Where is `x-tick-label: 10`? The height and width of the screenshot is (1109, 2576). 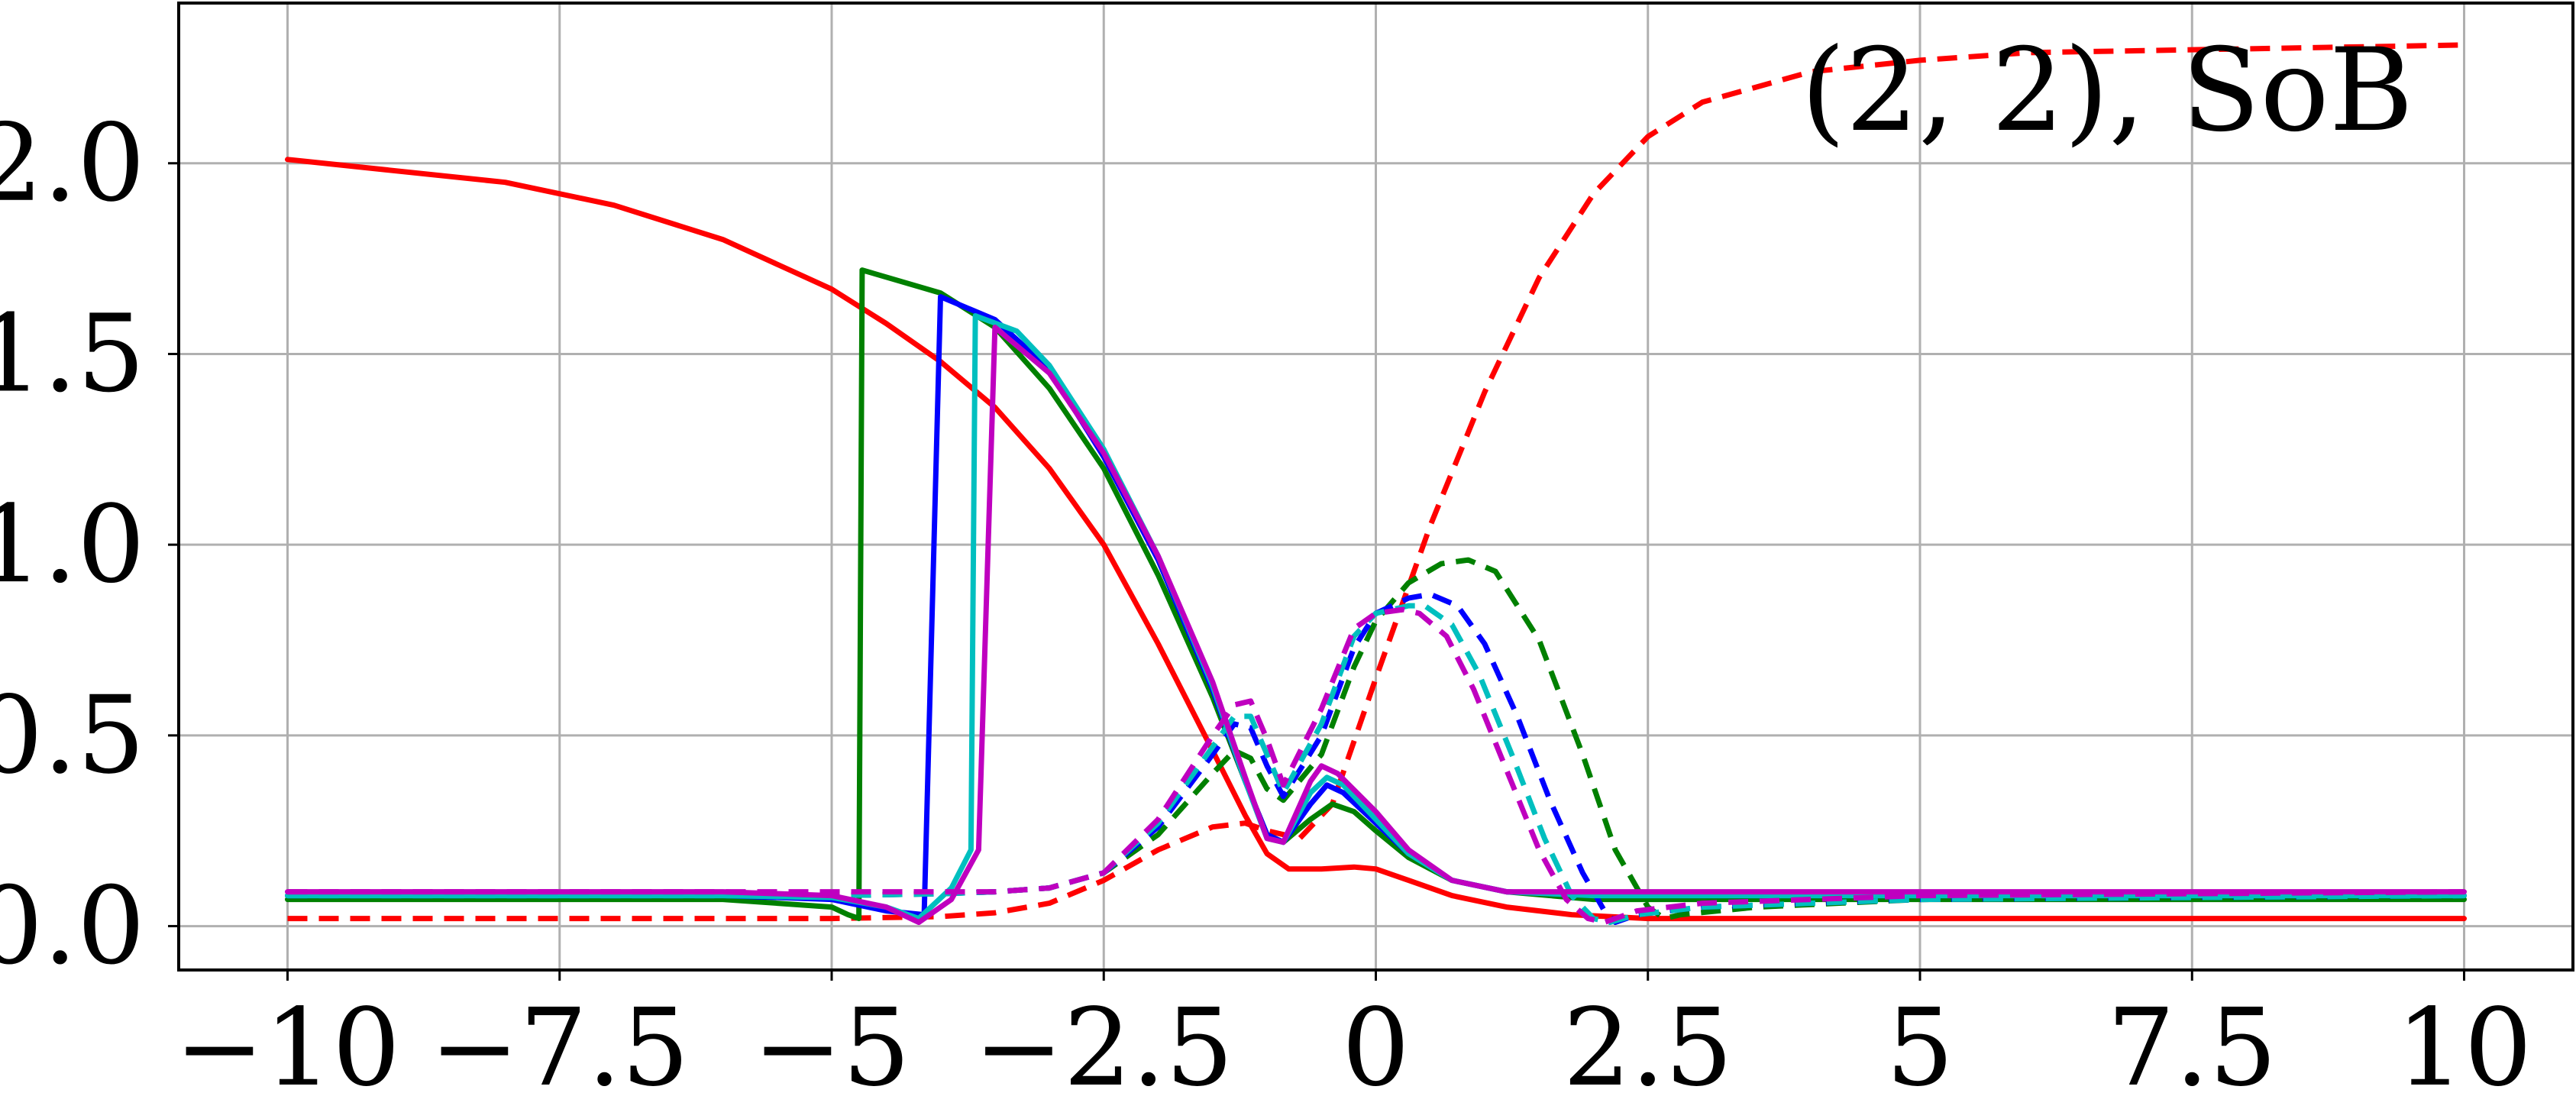 x-tick-label: 10 is located at coordinates (2464, 1048).